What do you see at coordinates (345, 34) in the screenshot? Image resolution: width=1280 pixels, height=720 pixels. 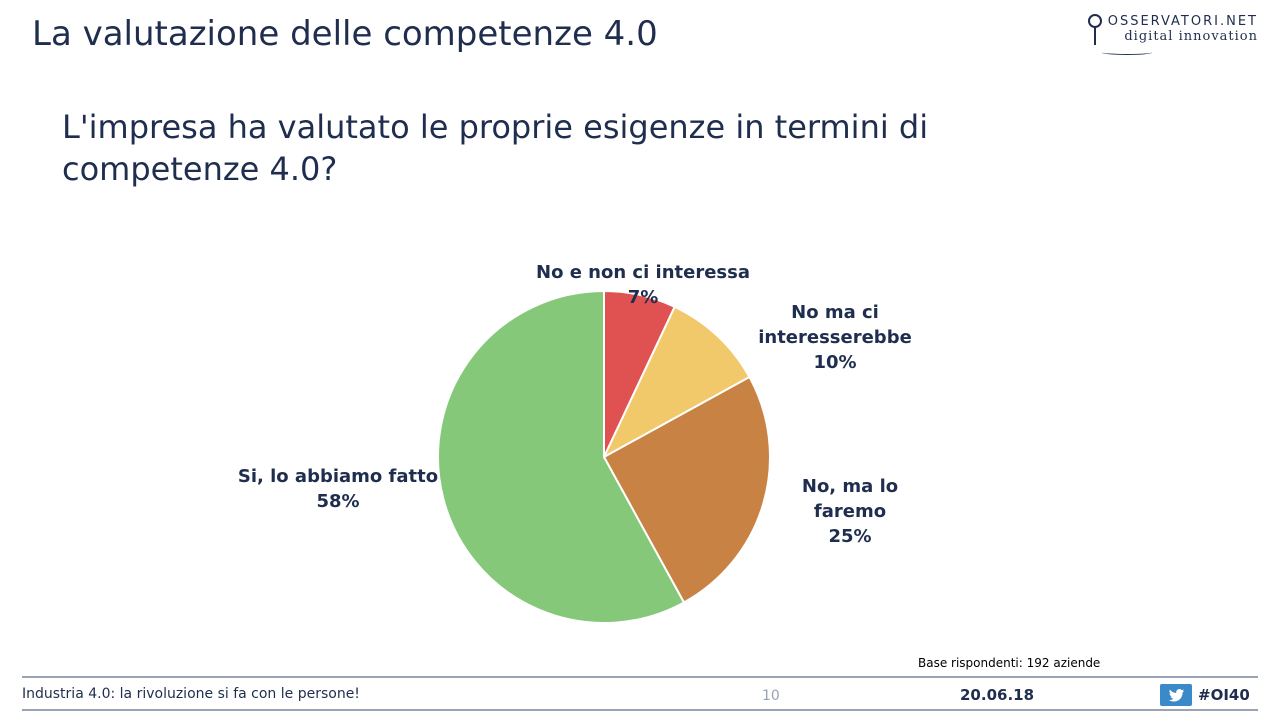 I see `slide-title: La valutazione delle competenze 4.0` at bounding box center [345, 34].